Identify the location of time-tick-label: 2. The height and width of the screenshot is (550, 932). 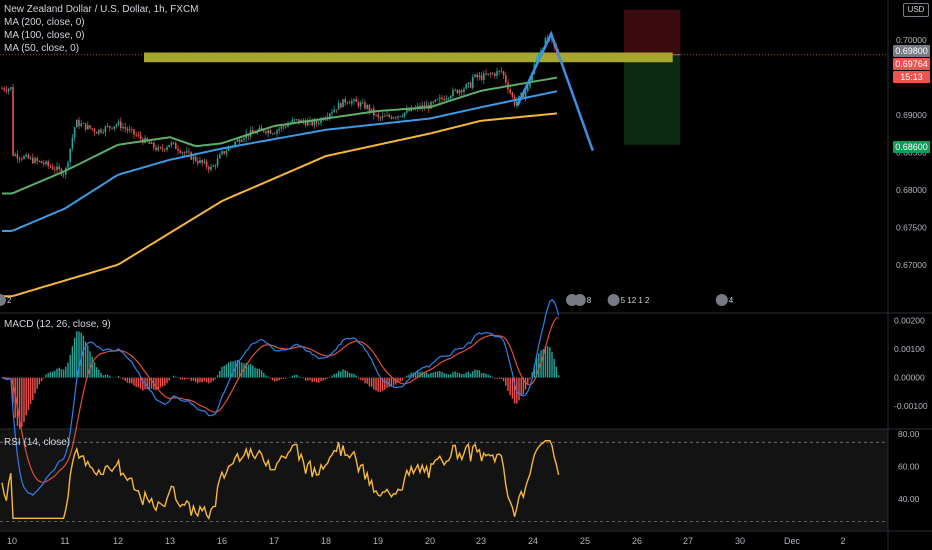
(842, 541).